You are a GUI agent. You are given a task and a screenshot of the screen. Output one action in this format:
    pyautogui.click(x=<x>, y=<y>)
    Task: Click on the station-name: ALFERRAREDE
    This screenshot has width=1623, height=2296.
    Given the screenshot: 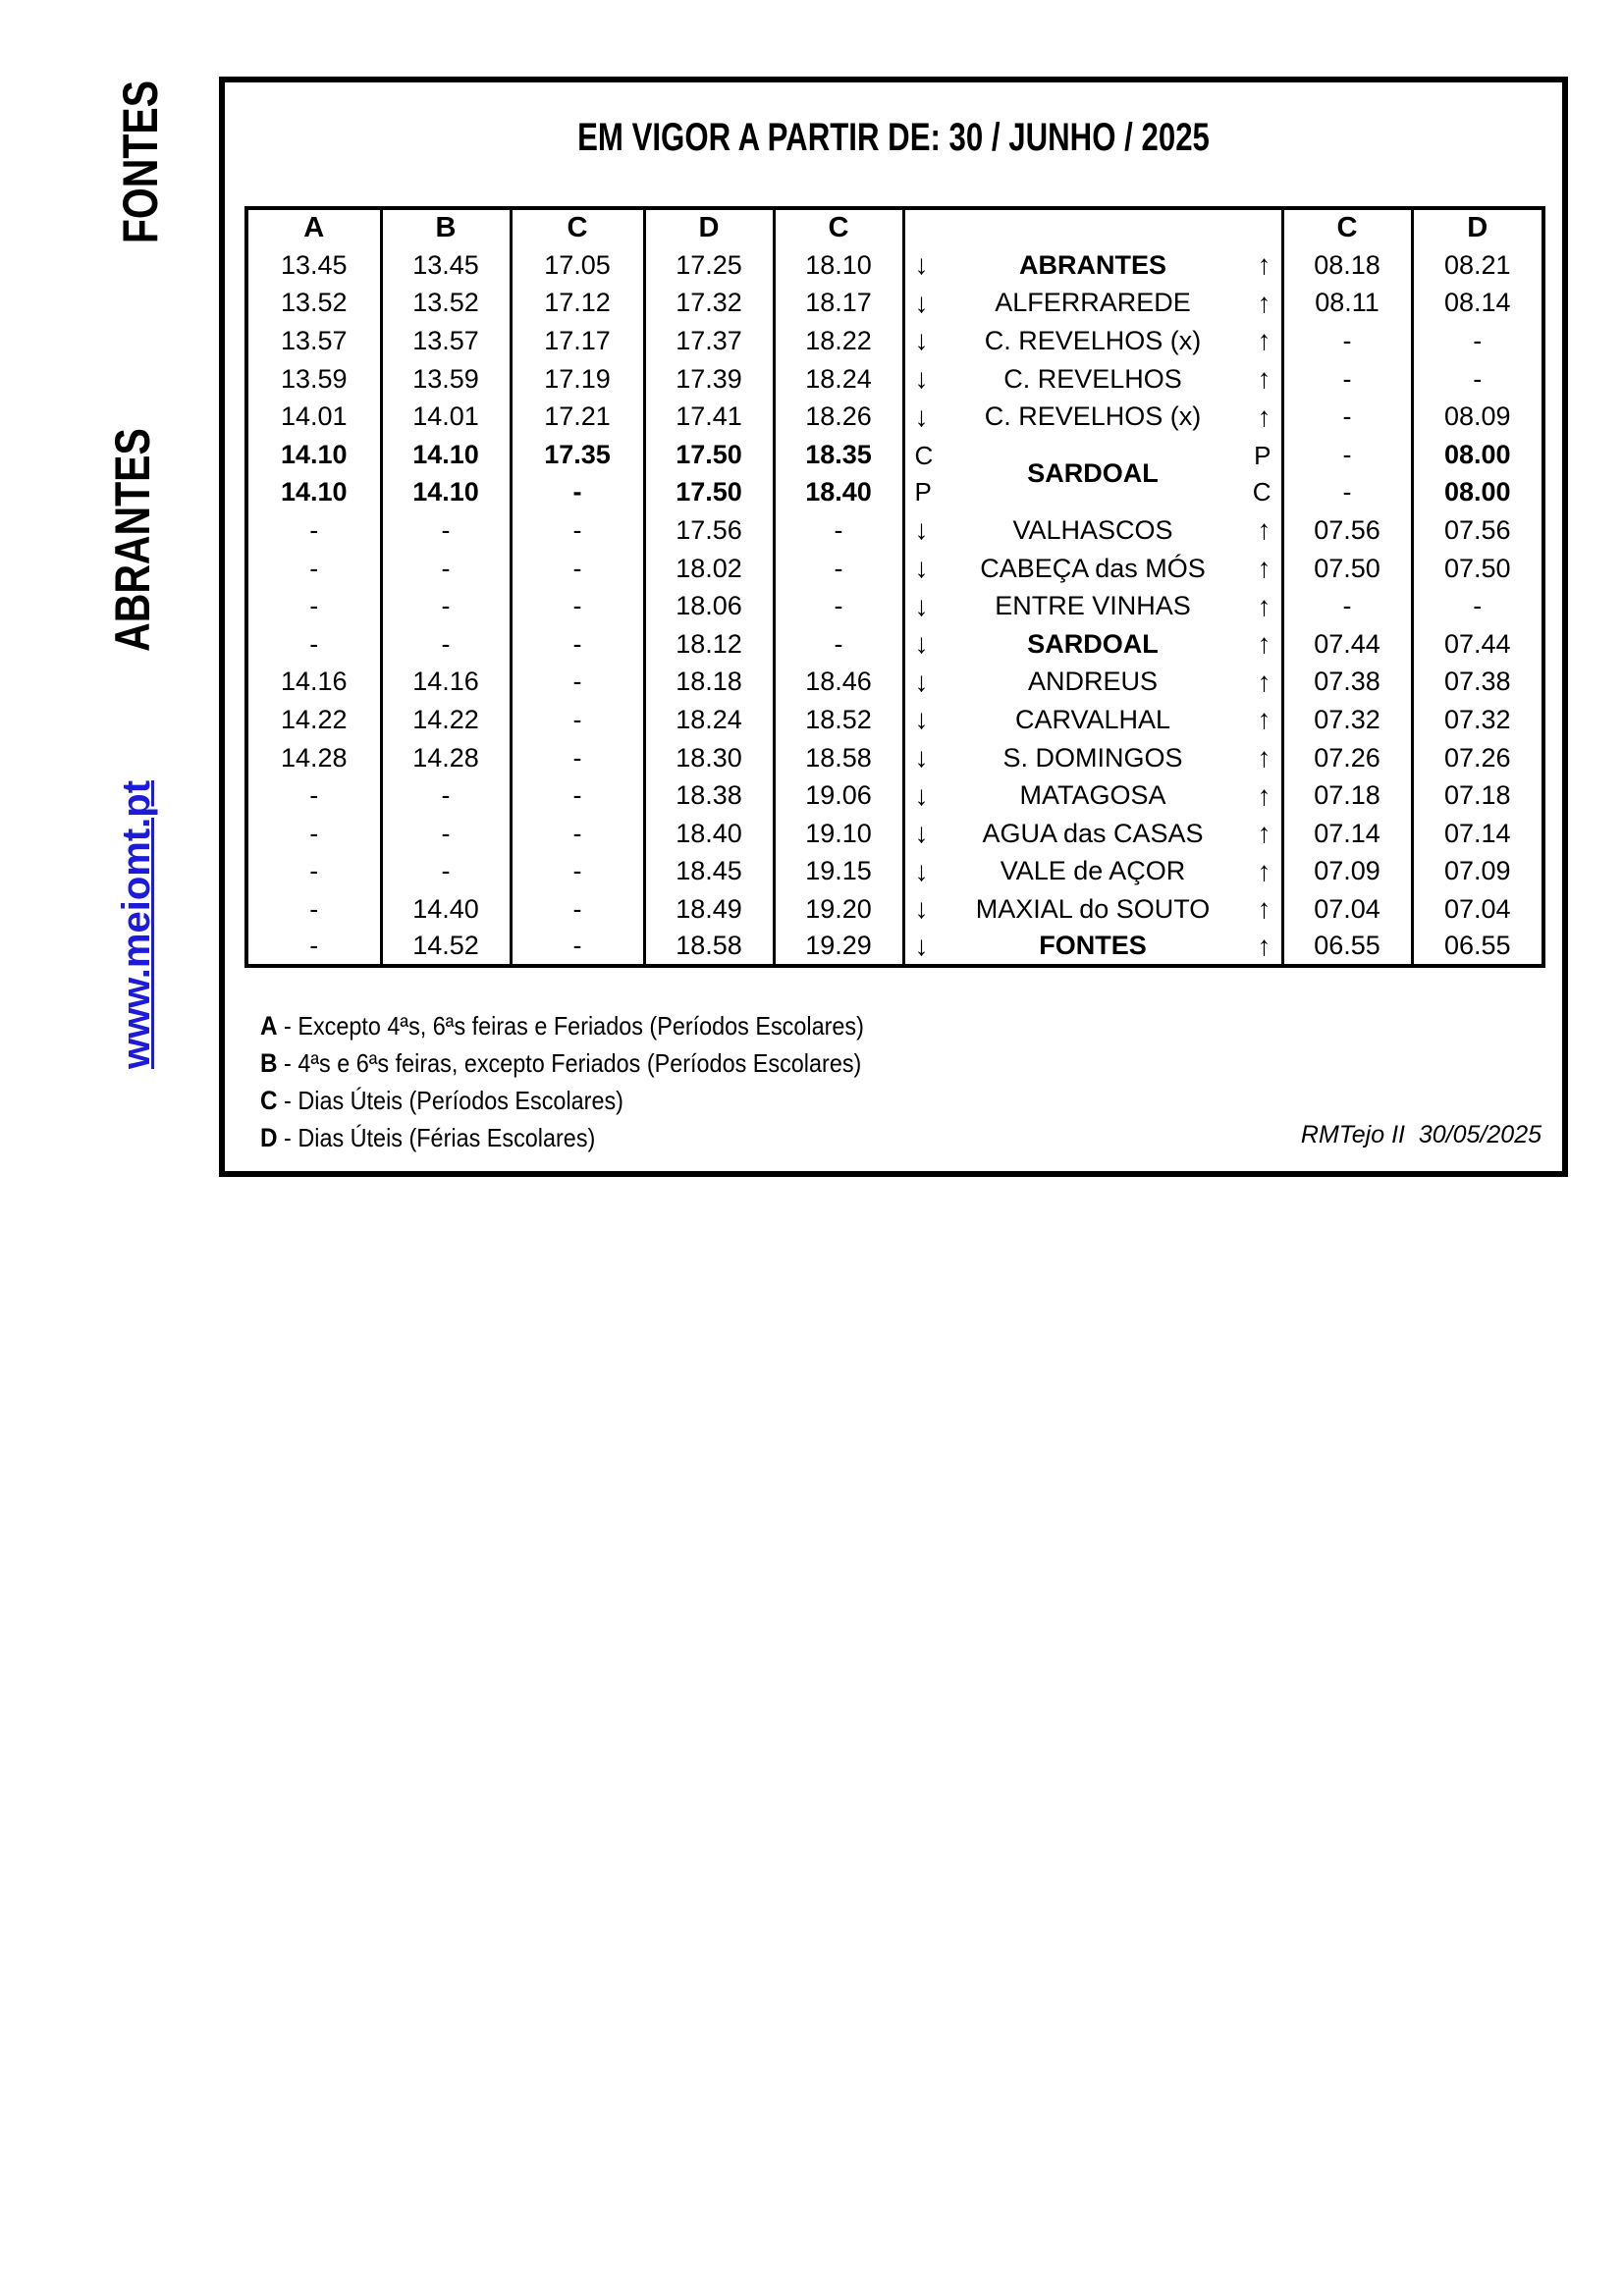 What is the action you would take?
    pyautogui.click(x=1093, y=303)
    